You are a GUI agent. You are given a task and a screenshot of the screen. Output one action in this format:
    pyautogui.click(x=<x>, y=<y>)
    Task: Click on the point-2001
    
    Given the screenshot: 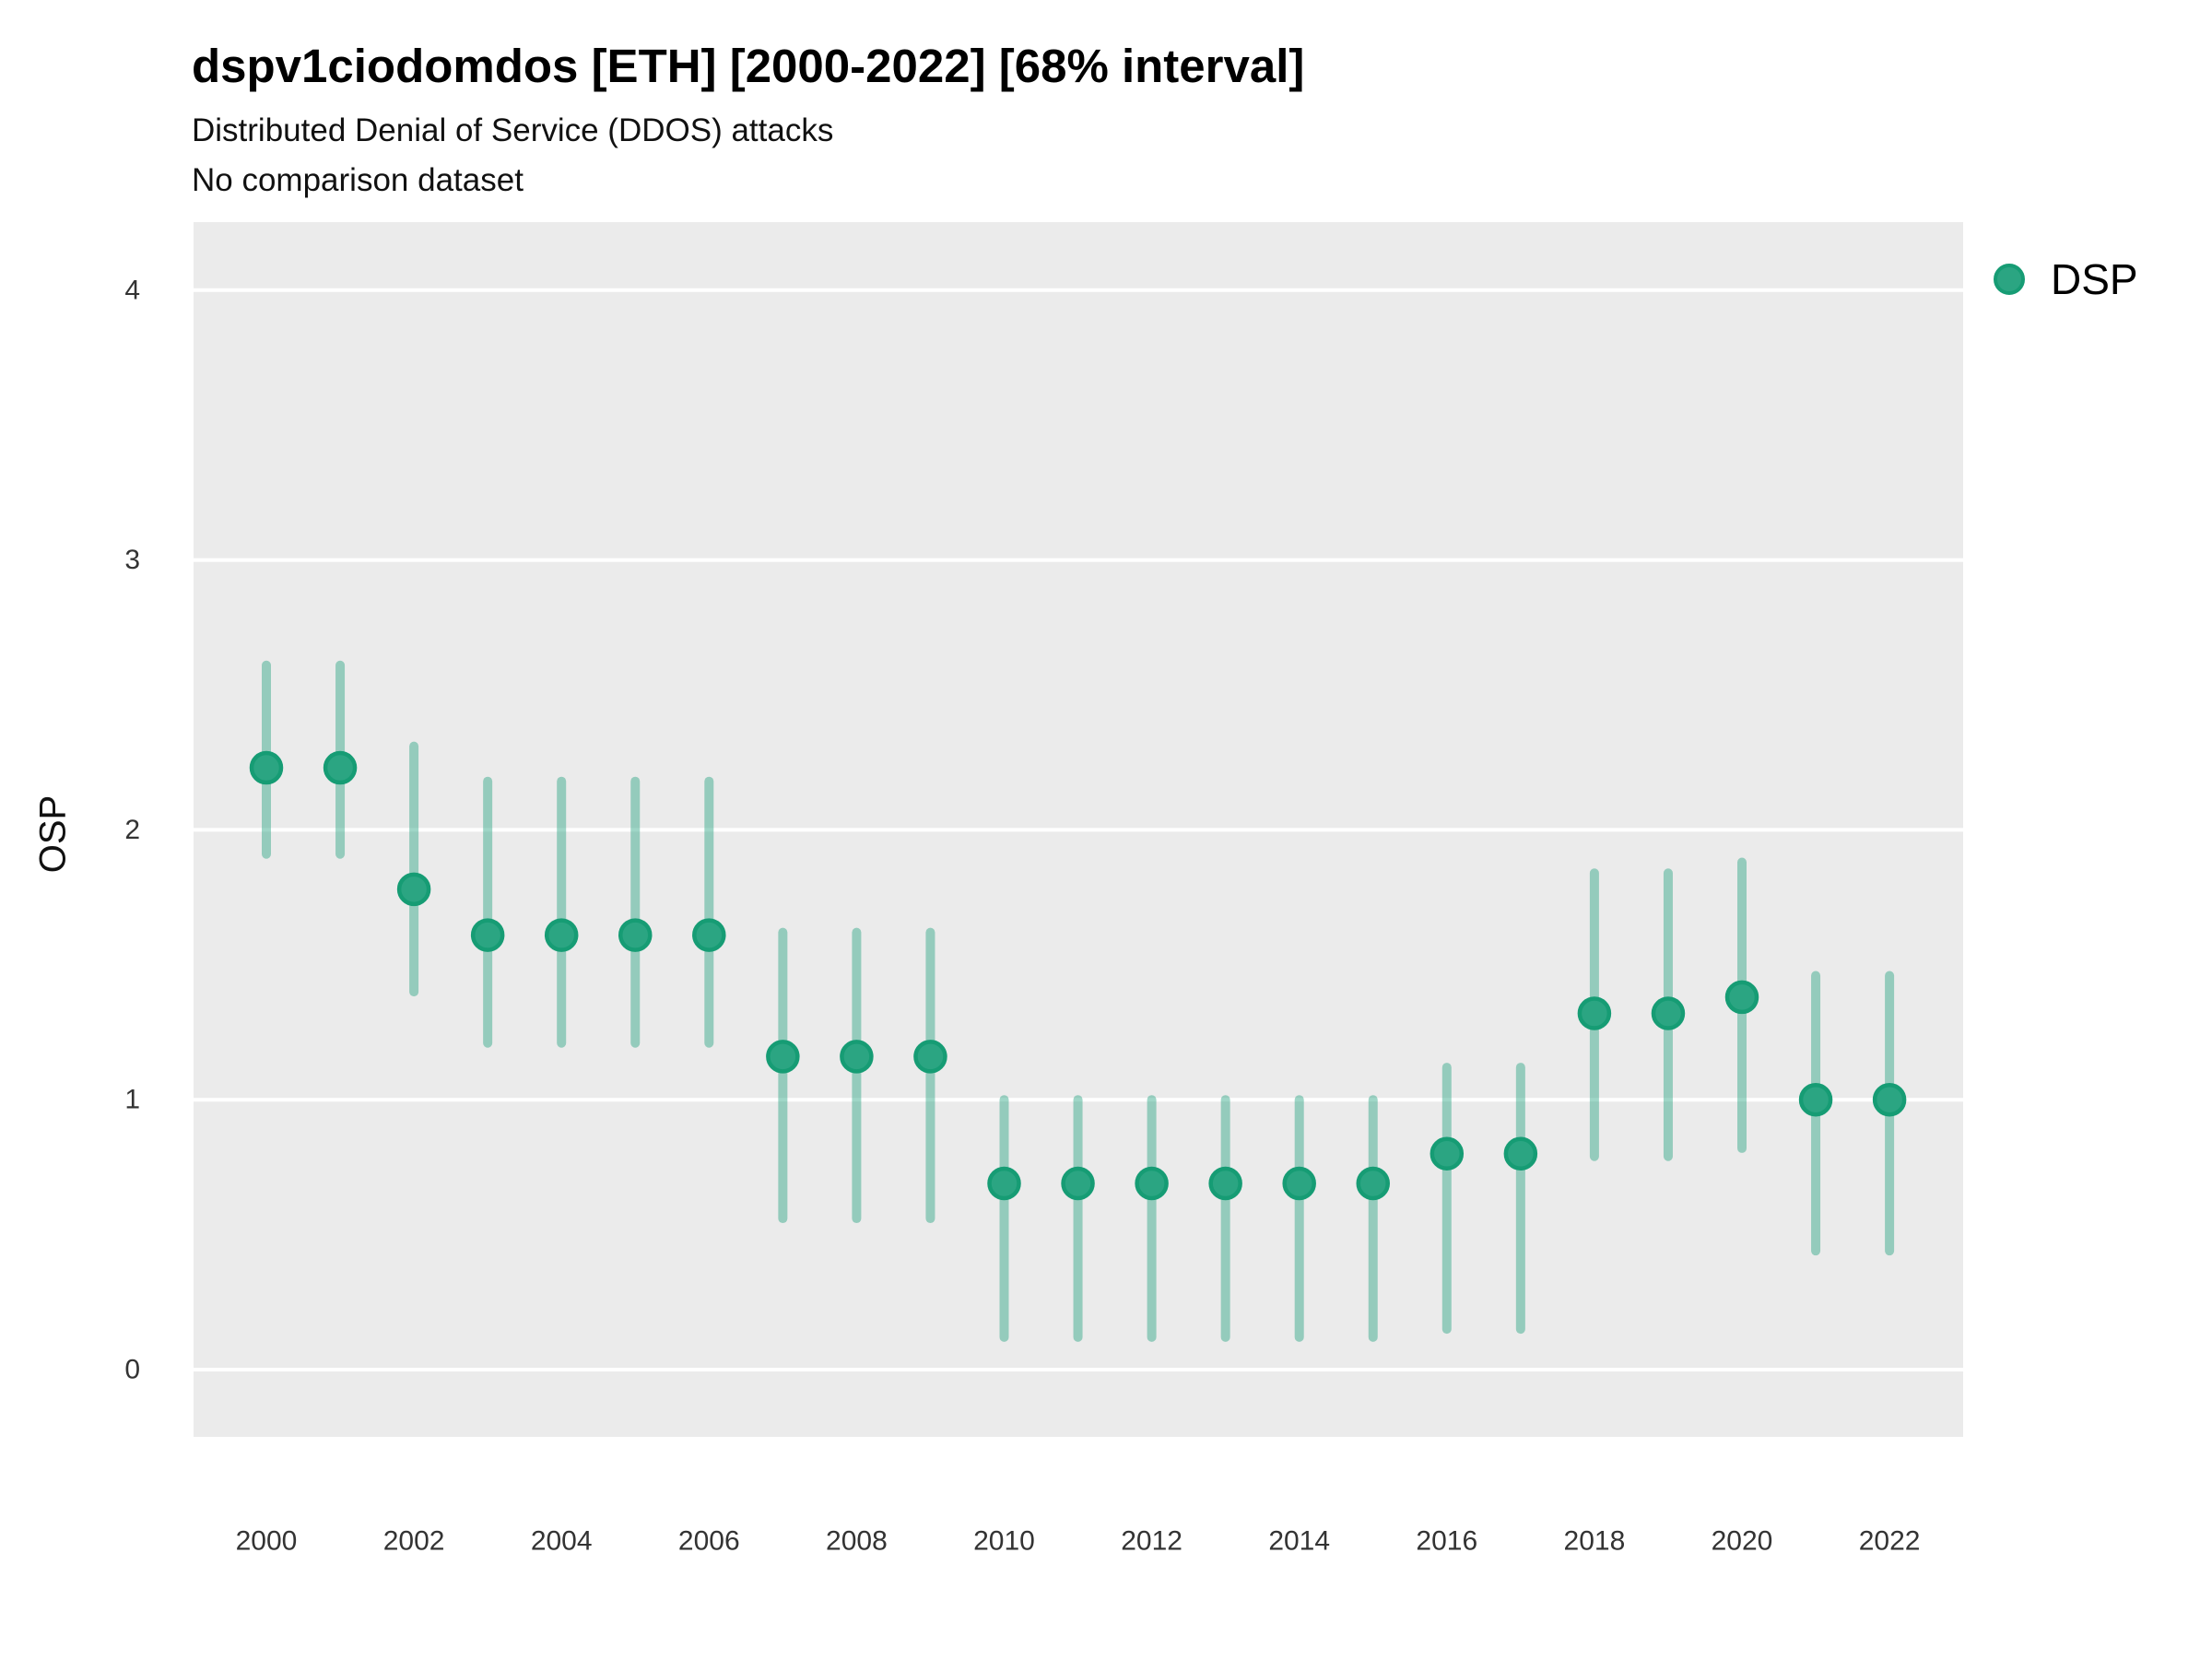 What is the action you would take?
    pyautogui.click(x=340, y=767)
    